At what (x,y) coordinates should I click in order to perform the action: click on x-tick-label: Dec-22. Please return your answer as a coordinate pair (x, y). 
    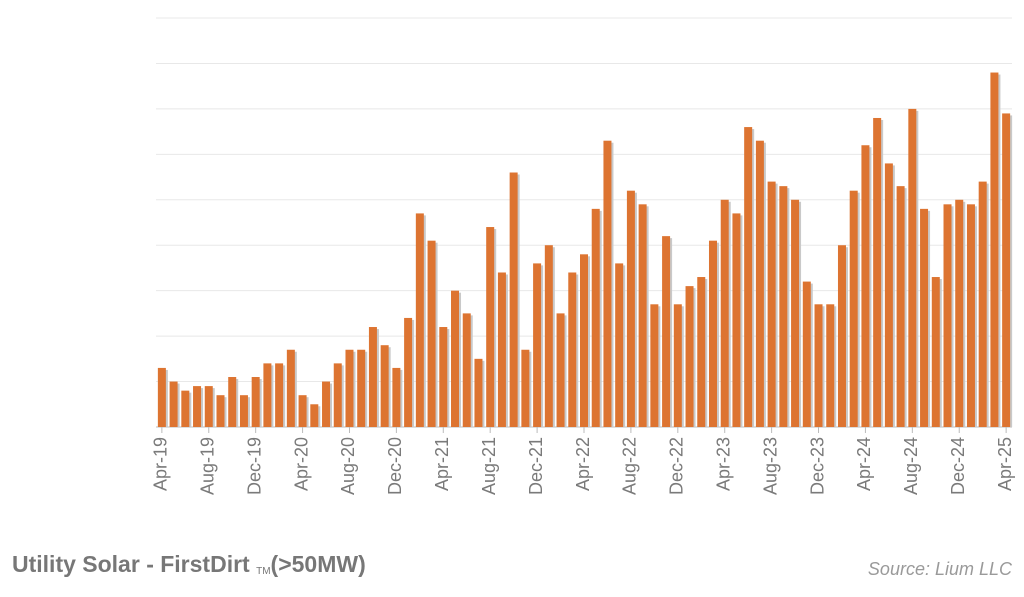
    Looking at the image, I should click on (677, 466).